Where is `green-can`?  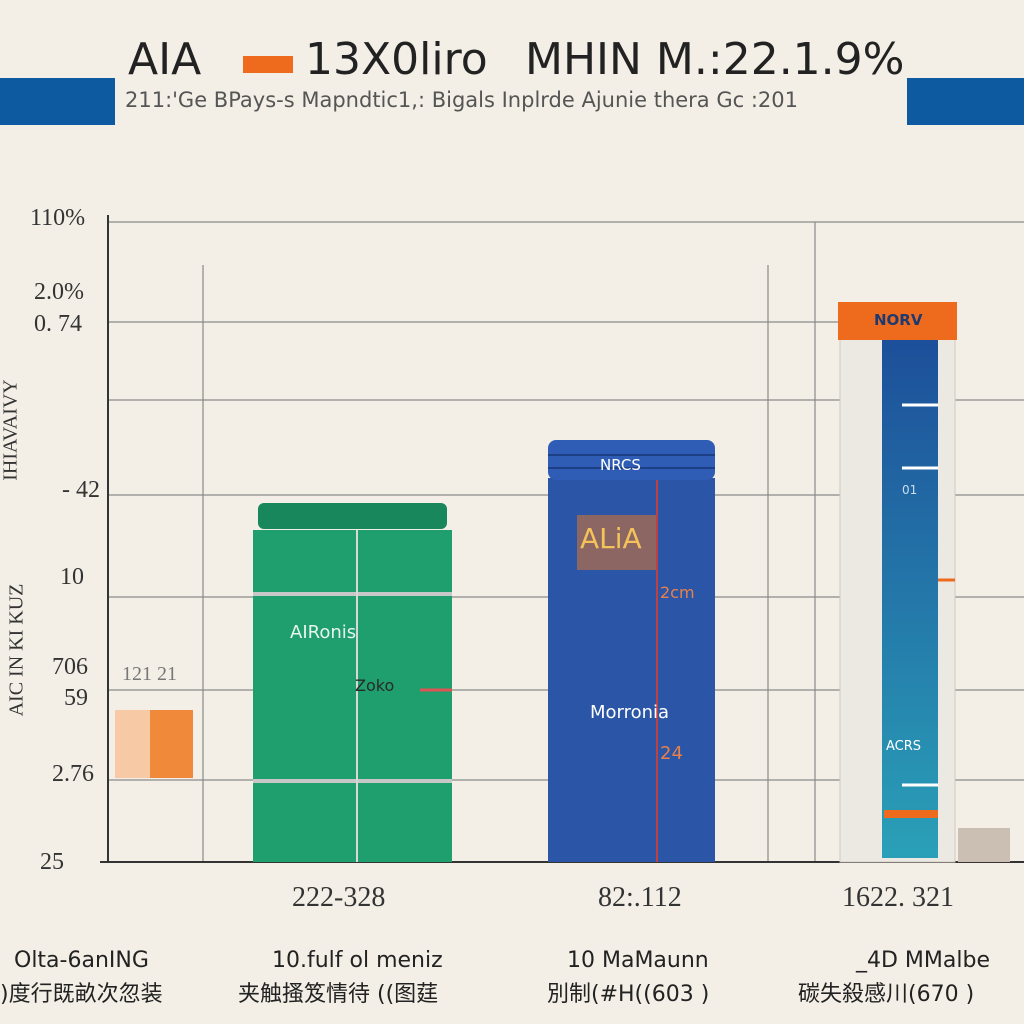 green-can is located at coordinates (352, 696).